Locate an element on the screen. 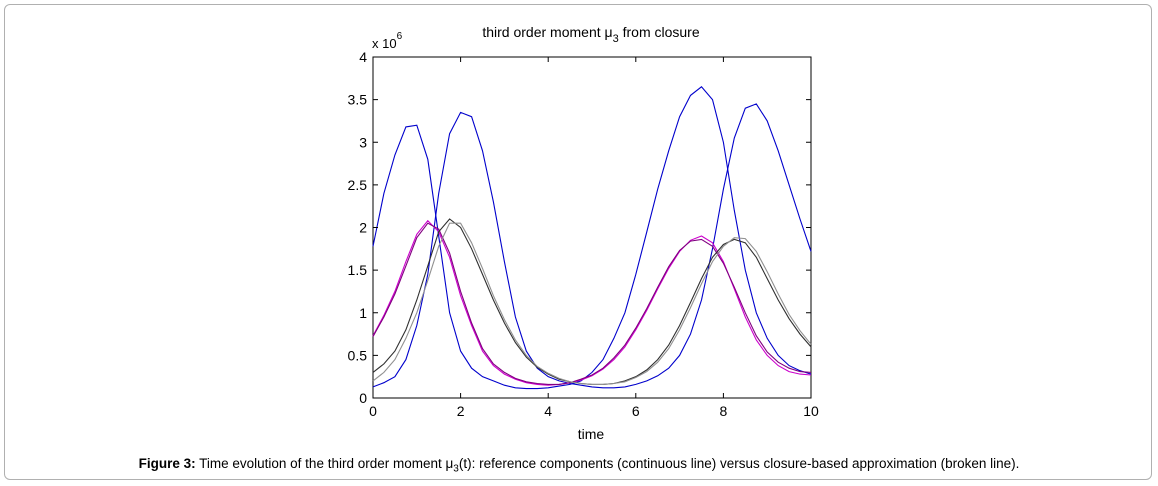  x-tick-label: 0 is located at coordinates (373, 411).